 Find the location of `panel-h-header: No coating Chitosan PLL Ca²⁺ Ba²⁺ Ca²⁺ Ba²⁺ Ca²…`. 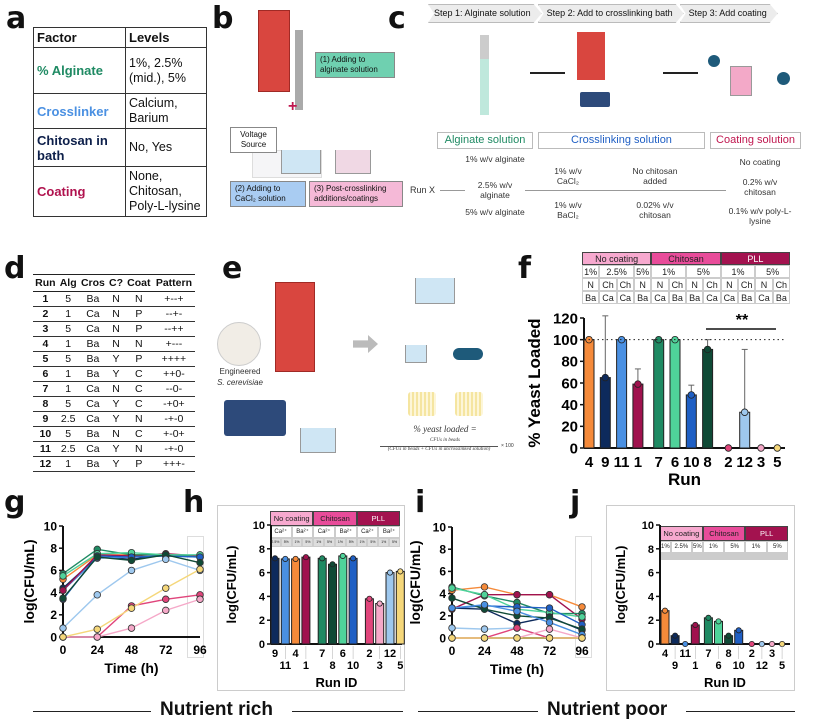

panel-h-header: No coating Chitosan PLL Ca²⁺ Ba²⁺ Ca²⁺ Ba²⁺ Ca²… is located at coordinates (335, 529).